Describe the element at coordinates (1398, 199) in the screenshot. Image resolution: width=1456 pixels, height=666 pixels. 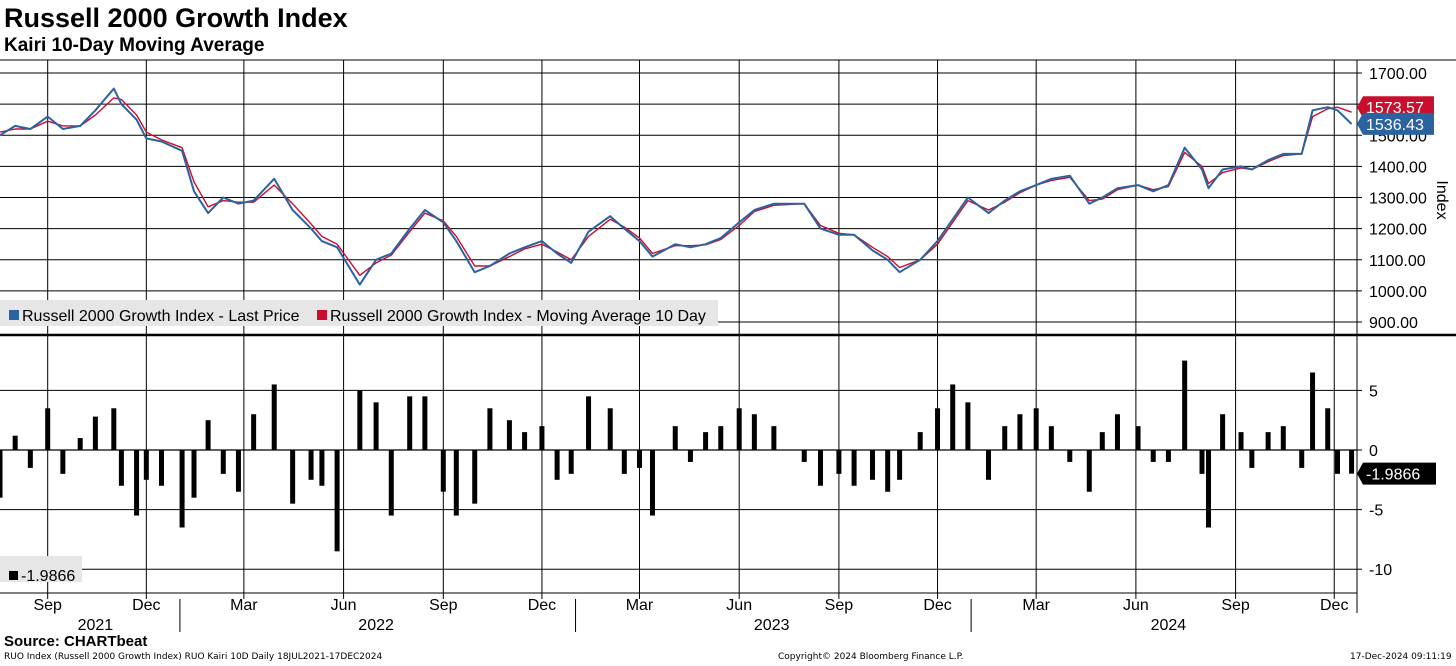
I see `price-tick-label: 1300.00` at that location.